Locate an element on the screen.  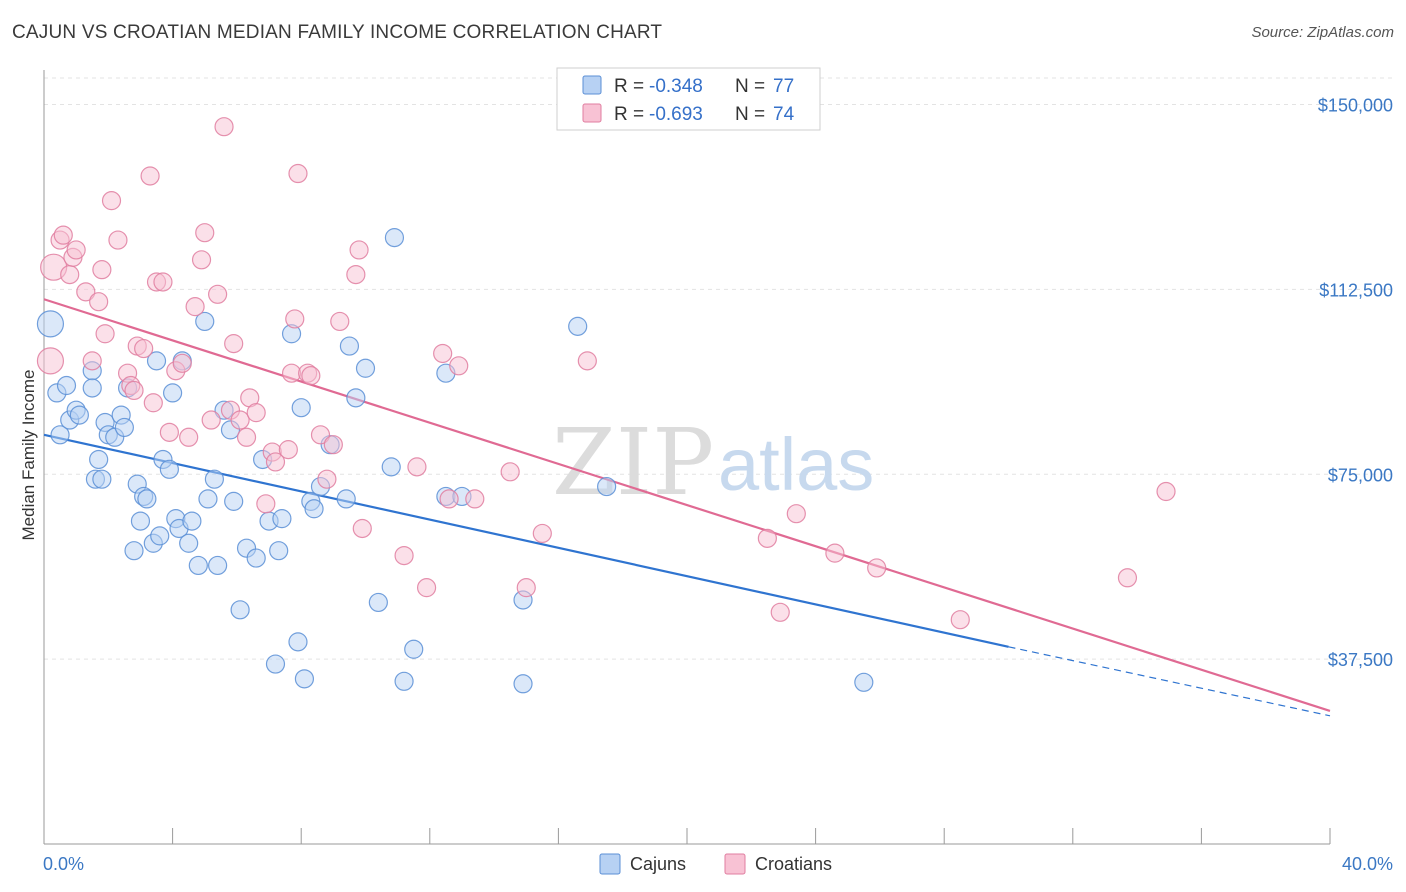
watermark-atlas: atlas is located at coordinates (796, 464).